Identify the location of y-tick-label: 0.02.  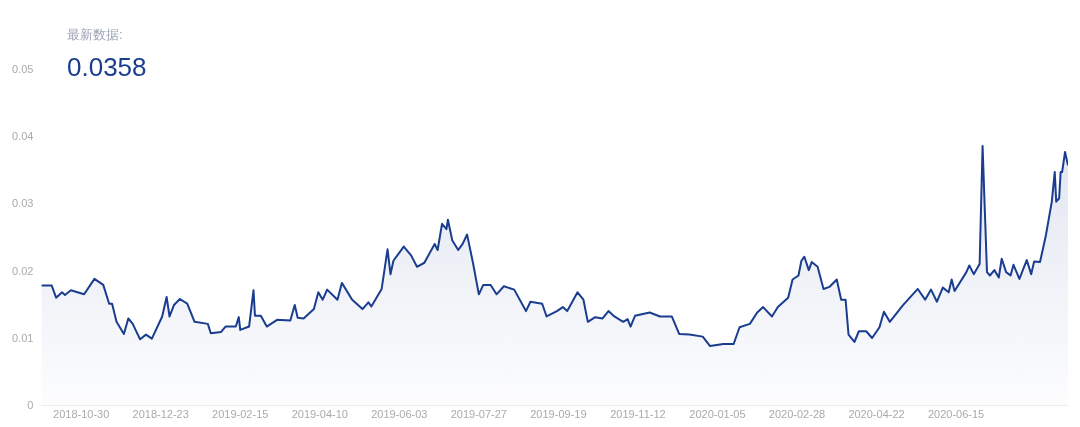
(22, 270).